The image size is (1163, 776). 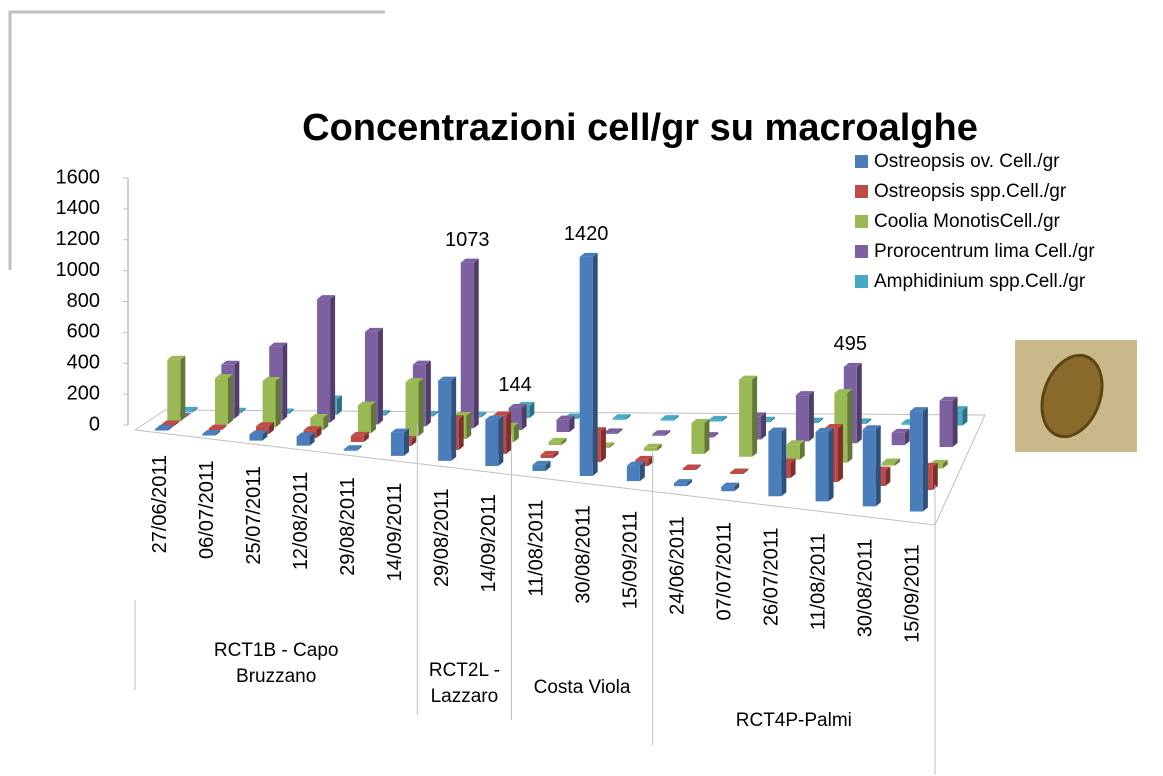 What do you see at coordinates (970, 191) in the screenshot?
I see `legend-label: Ostreopsis spp.Cell./gr` at bounding box center [970, 191].